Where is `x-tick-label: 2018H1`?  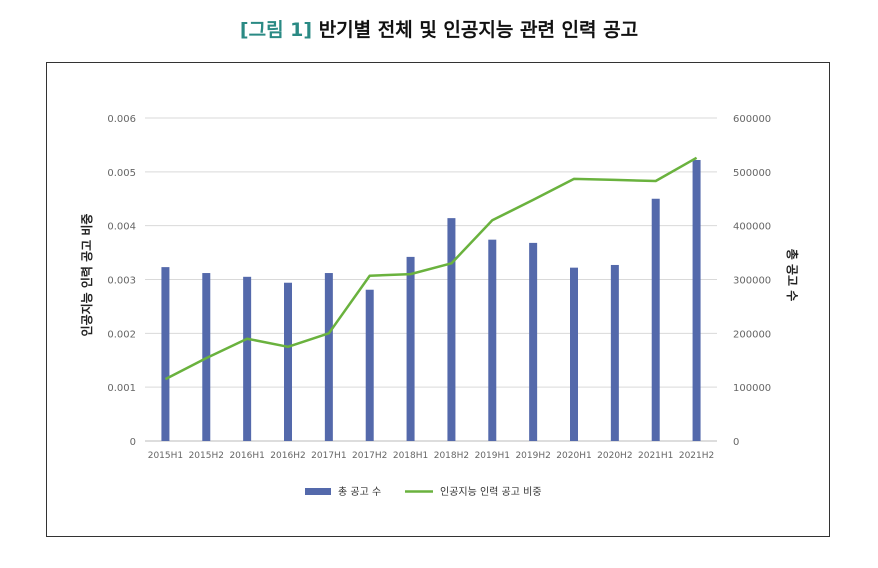
x-tick-label: 2018H1 is located at coordinates (410, 456).